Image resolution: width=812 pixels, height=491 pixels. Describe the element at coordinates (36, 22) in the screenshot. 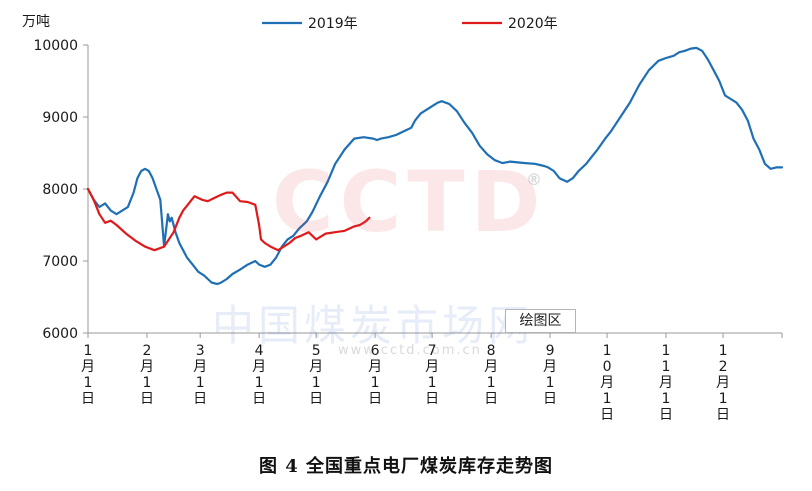

I see `y-axis-unit-label: 万吨` at that location.